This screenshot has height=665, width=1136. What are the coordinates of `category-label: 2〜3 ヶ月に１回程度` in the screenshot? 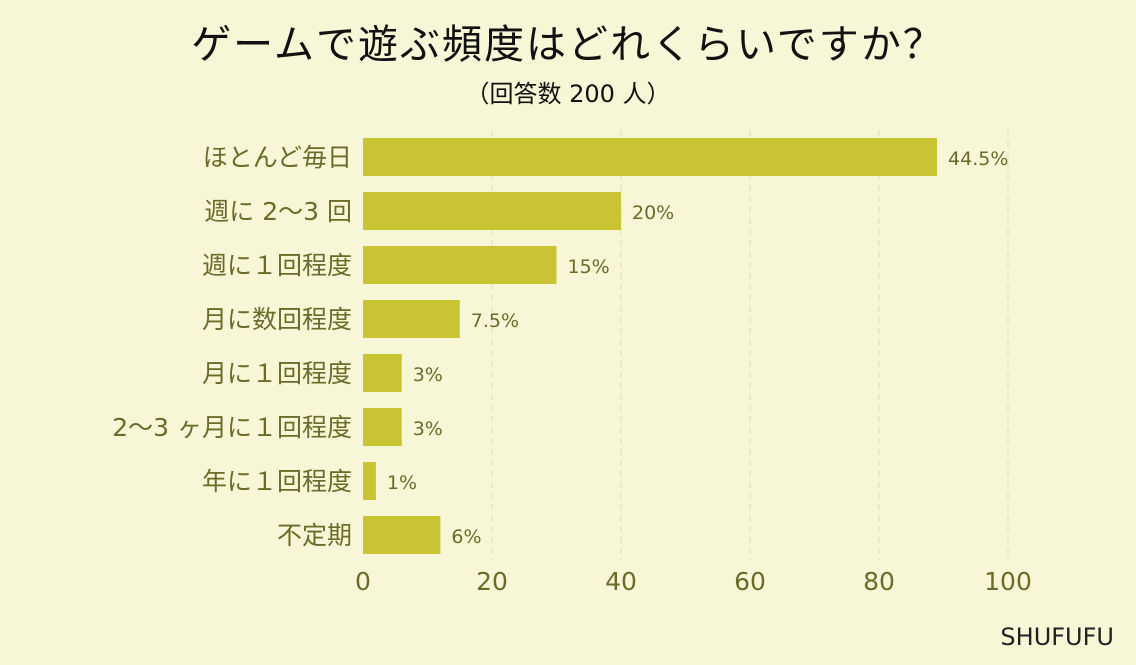 It's located at (232, 427).